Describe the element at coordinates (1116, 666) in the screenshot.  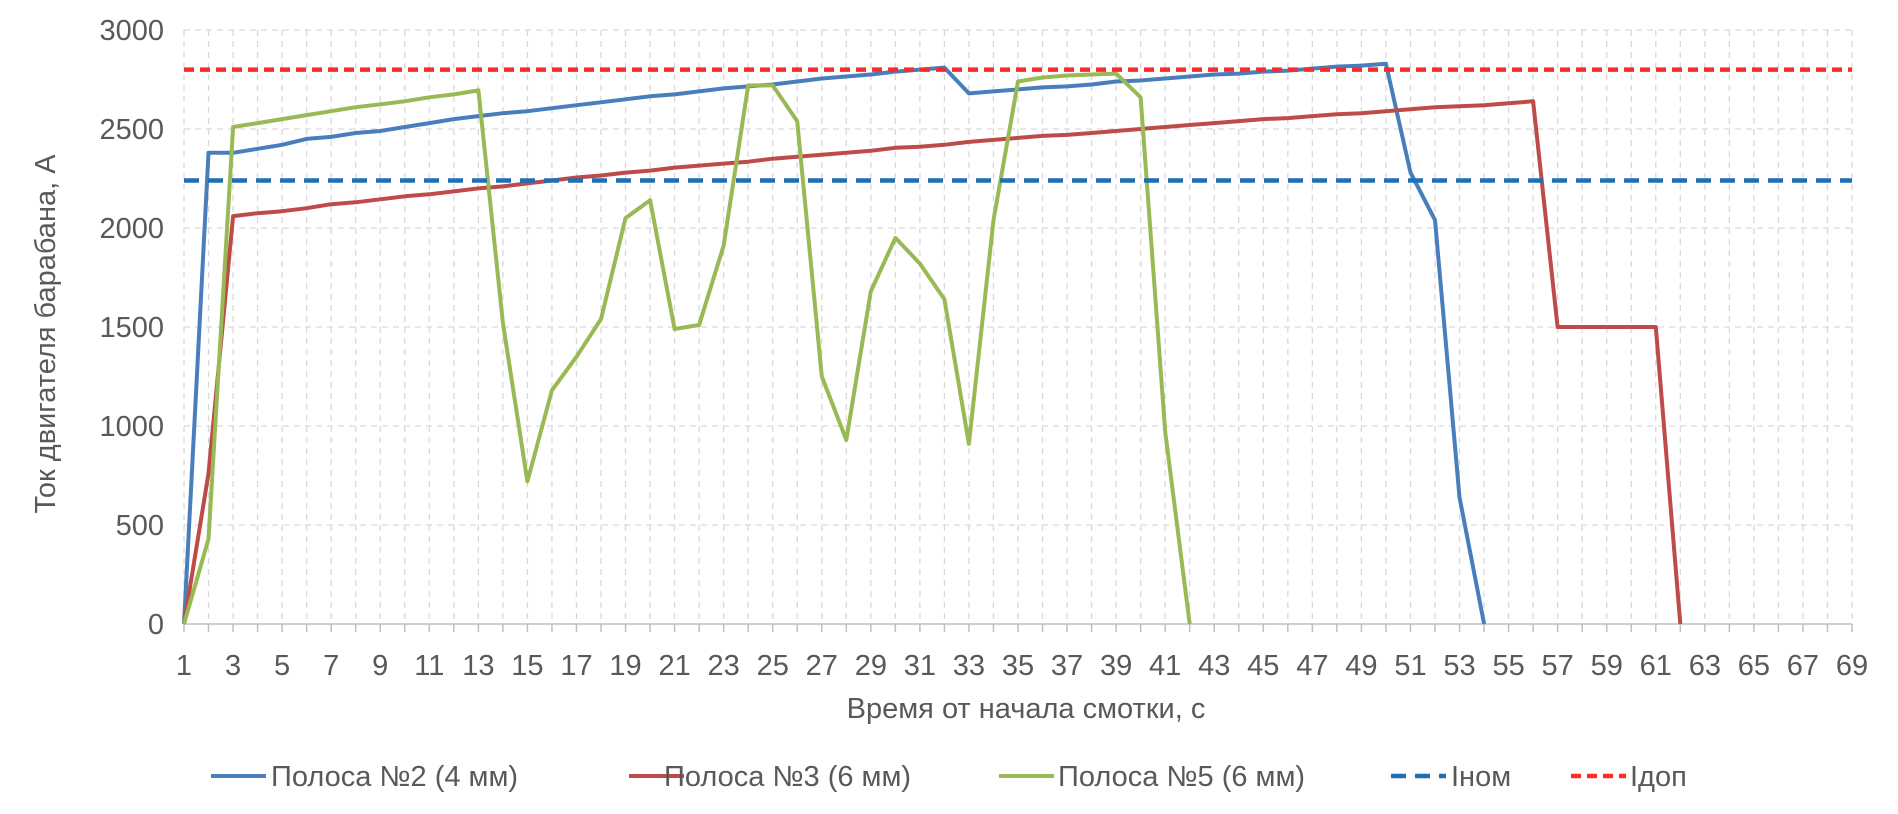
I see `x-tick-label: 39` at that location.